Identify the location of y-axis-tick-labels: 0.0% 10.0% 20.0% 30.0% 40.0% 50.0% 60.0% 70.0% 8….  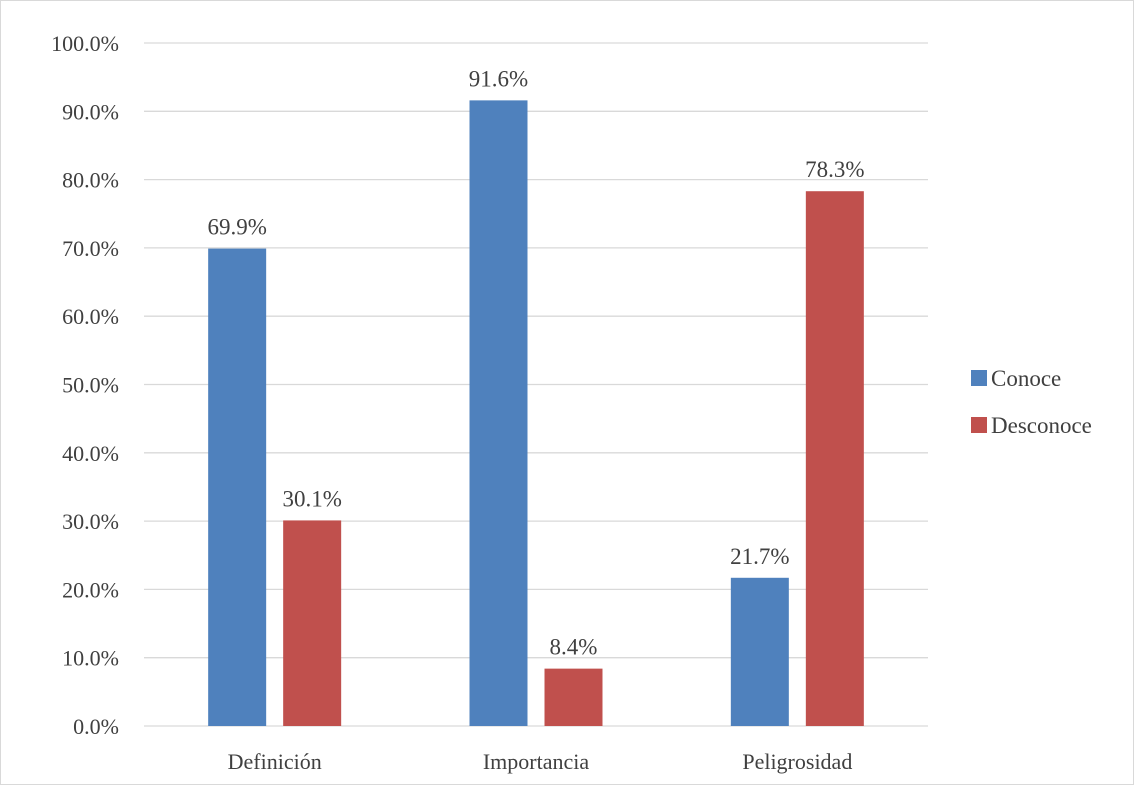
(85, 385).